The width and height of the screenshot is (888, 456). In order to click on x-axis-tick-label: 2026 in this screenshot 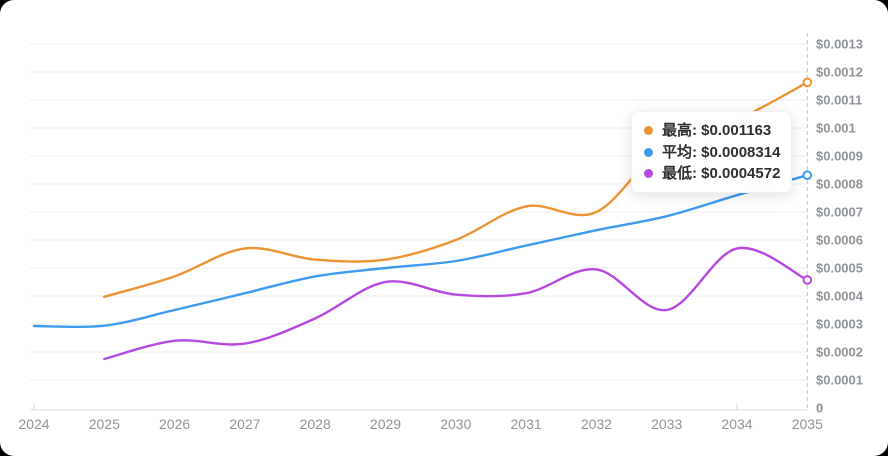, I will do `click(174, 424)`.